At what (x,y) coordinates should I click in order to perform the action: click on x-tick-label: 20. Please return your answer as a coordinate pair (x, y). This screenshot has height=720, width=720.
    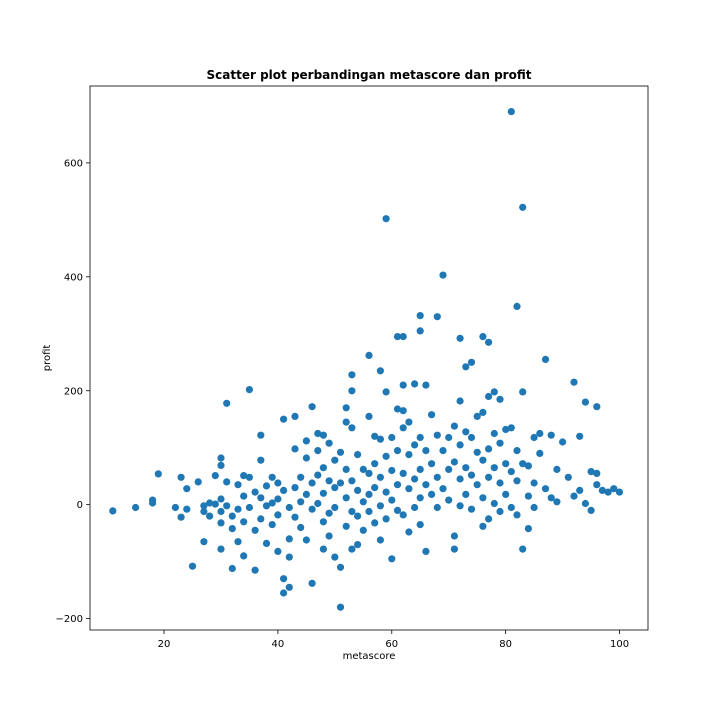
    Looking at the image, I should click on (164, 644).